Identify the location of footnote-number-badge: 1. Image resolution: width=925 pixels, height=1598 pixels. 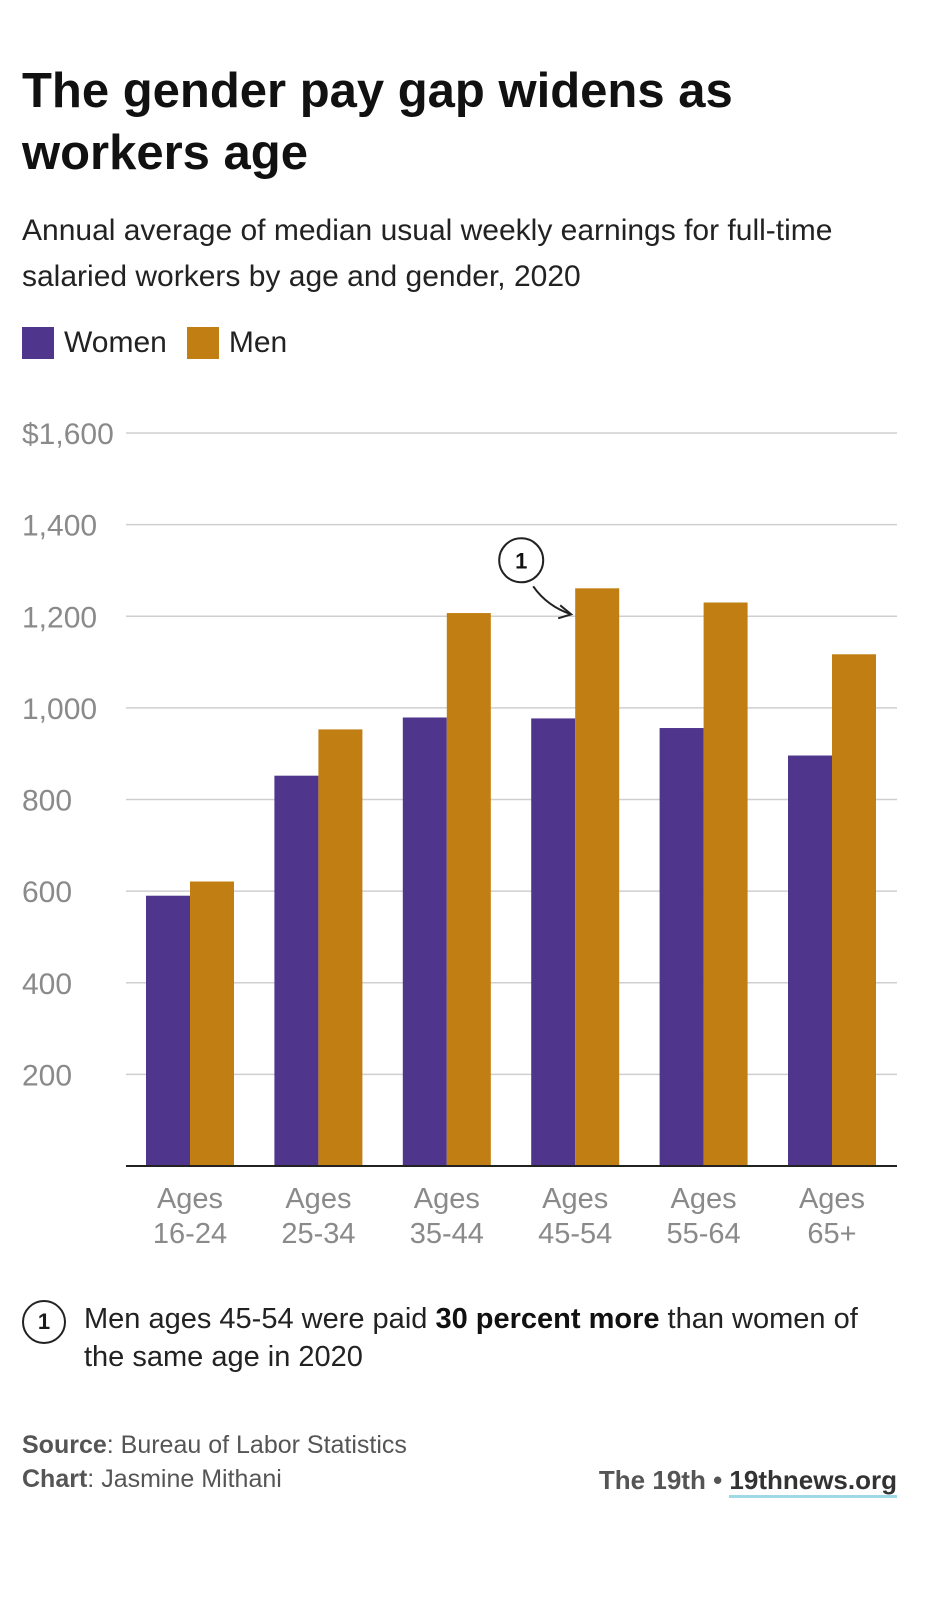
(44, 1322).